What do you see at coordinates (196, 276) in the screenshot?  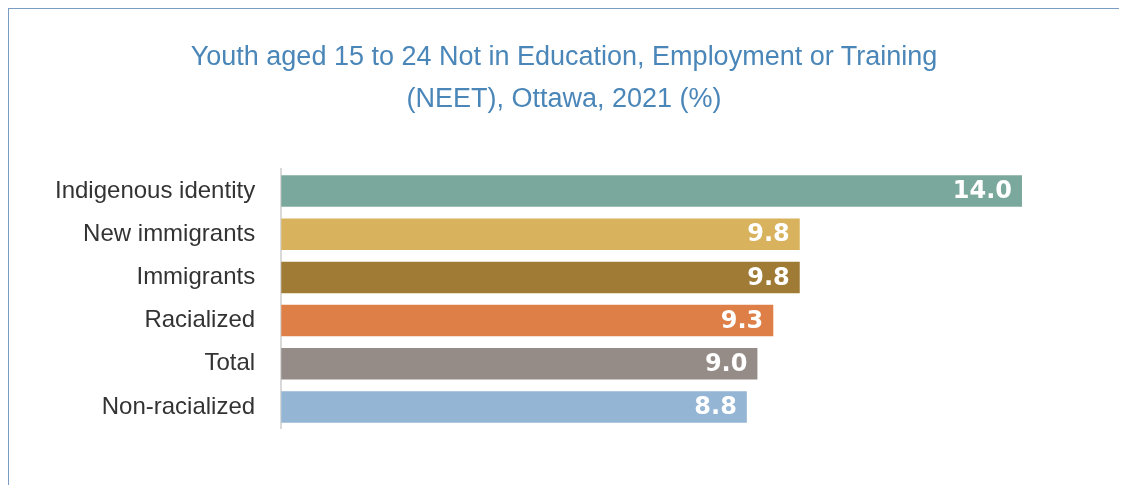 I see `y-tick-label: Immigrants` at bounding box center [196, 276].